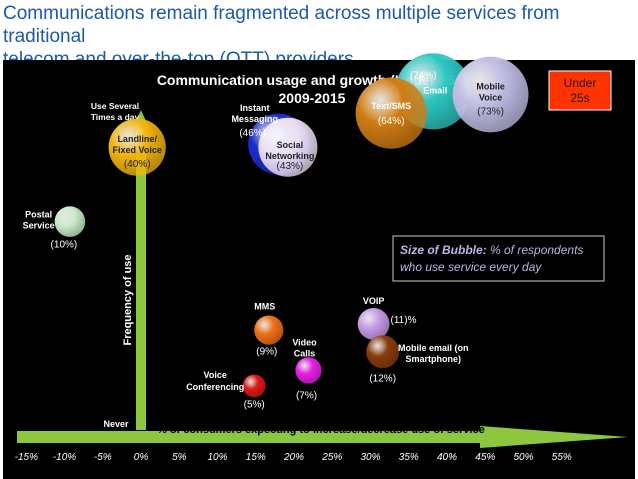 Image resolution: width=638 pixels, height=479 pixels. What do you see at coordinates (423, 75) in the screenshot?
I see `bubble-pct-email: (74%)` at bounding box center [423, 75].